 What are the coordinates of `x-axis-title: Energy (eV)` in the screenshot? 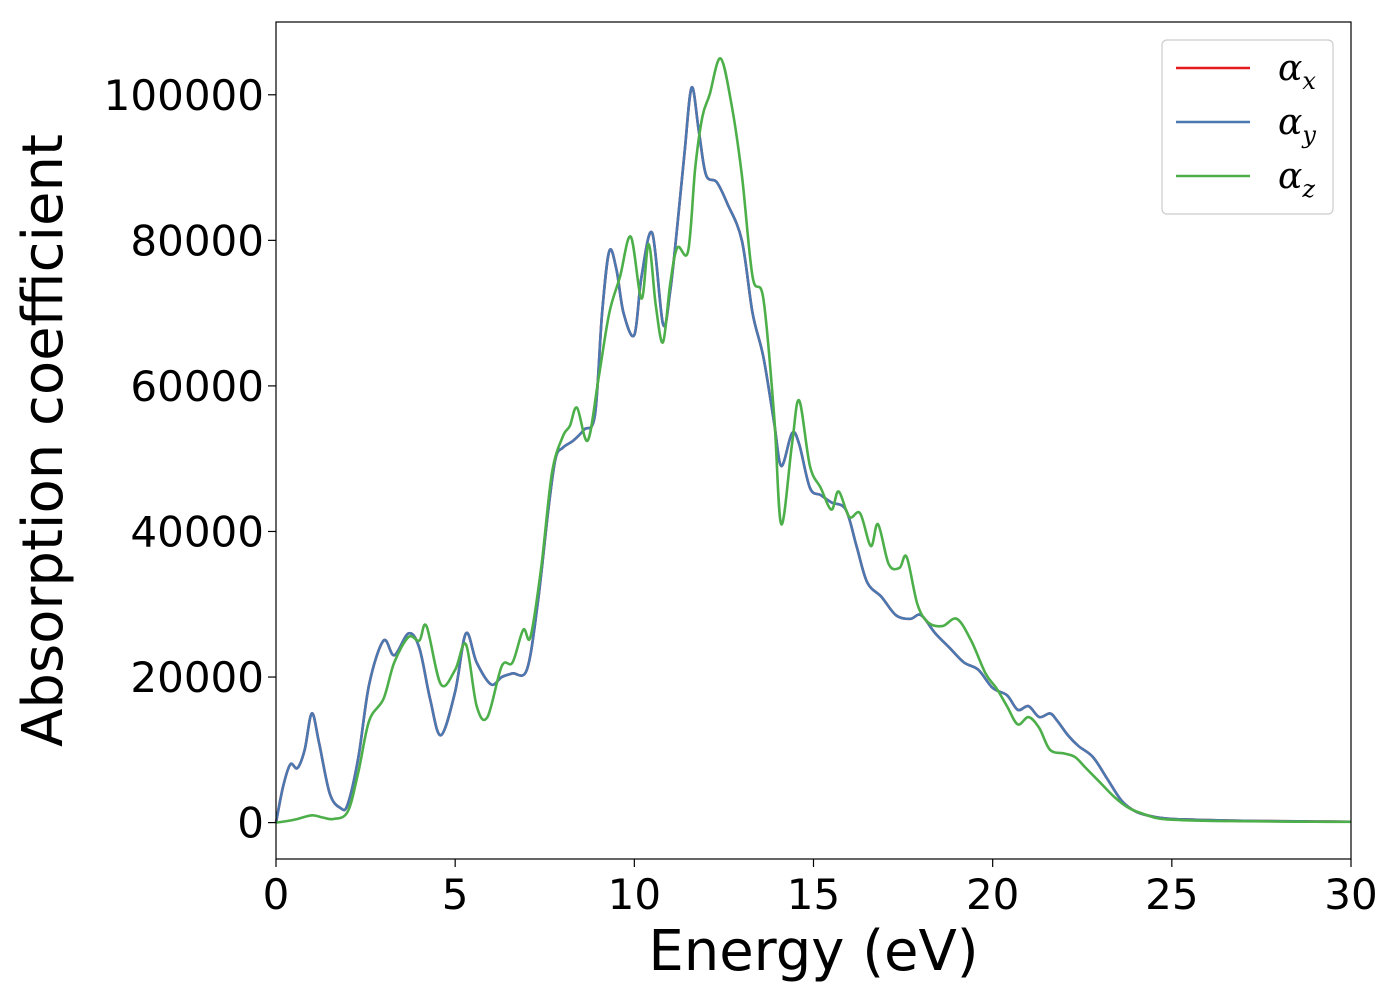 It's located at (813, 951).